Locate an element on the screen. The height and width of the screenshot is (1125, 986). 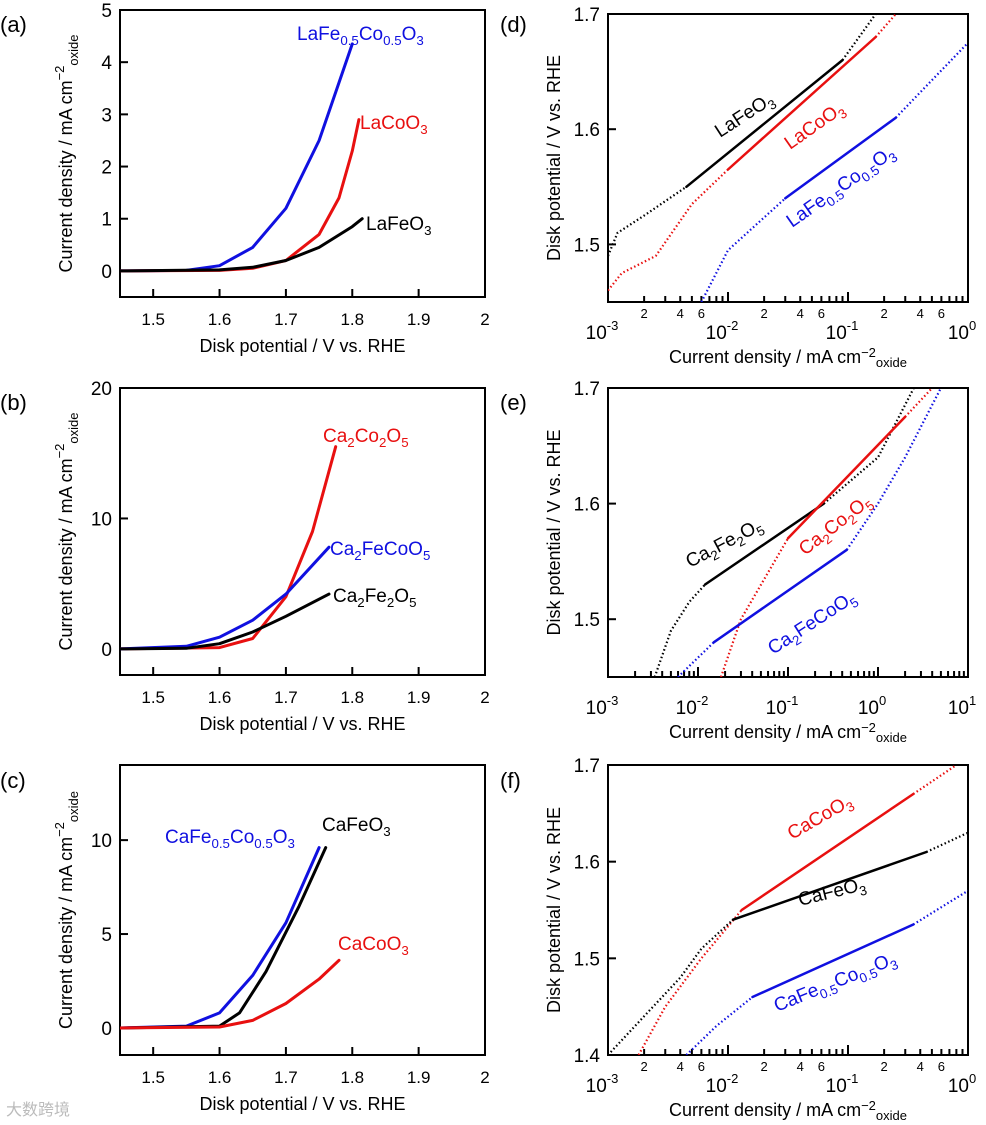
series-LaCoO3 is located at coordinates (240, 195).